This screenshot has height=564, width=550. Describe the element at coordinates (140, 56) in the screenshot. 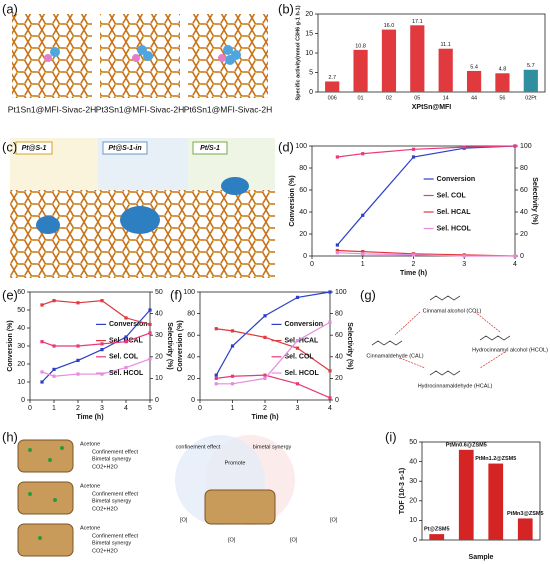

I see `zeolite-images` at that location.